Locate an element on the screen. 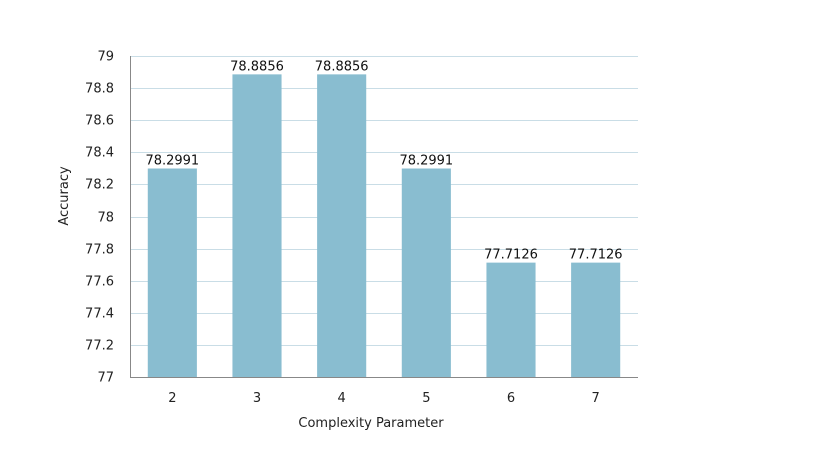 The image size is (819, 460). x-tick-label: 7 is located at coordinates (596, 398).